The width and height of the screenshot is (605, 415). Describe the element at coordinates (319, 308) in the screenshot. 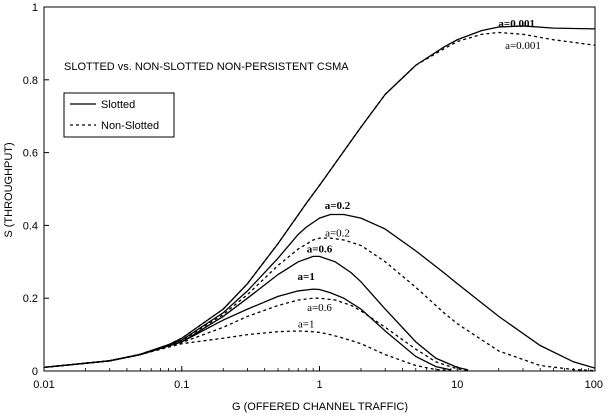

I see `curve-label-5: a=0.6` at that location.